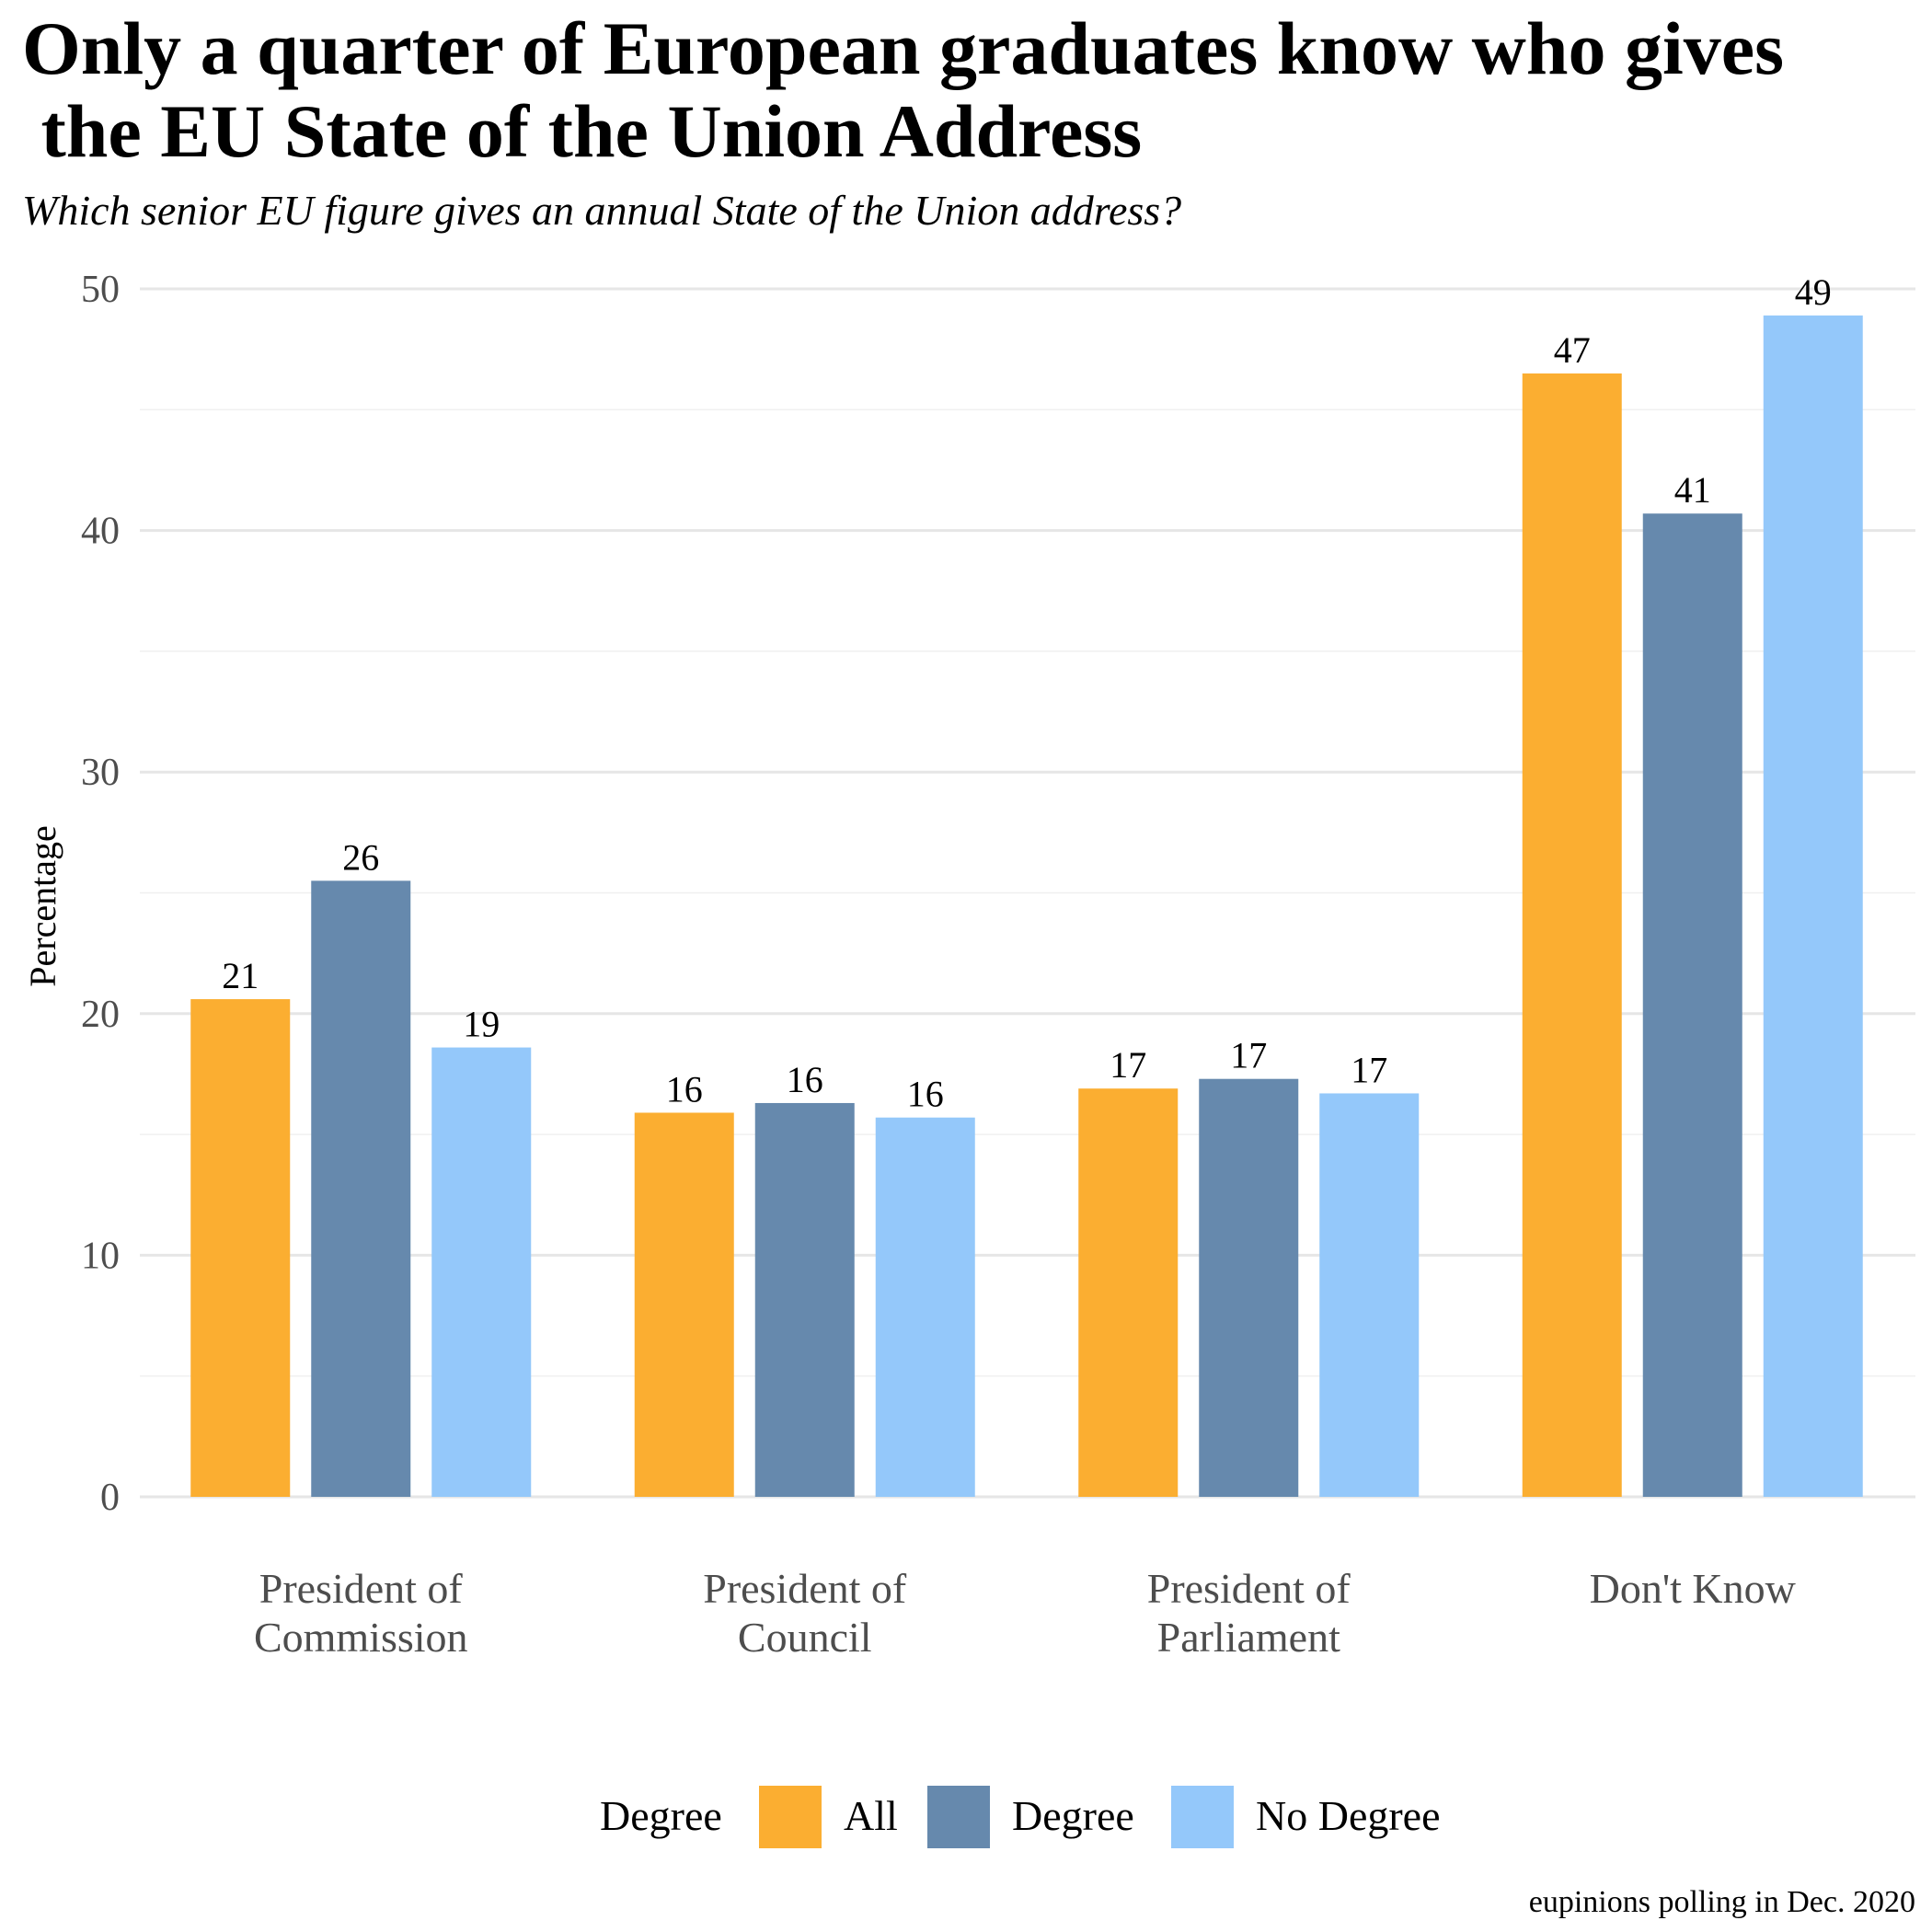 The image size is (1932, 1932). I want to click on data-label: 47, so click(1572, 350).